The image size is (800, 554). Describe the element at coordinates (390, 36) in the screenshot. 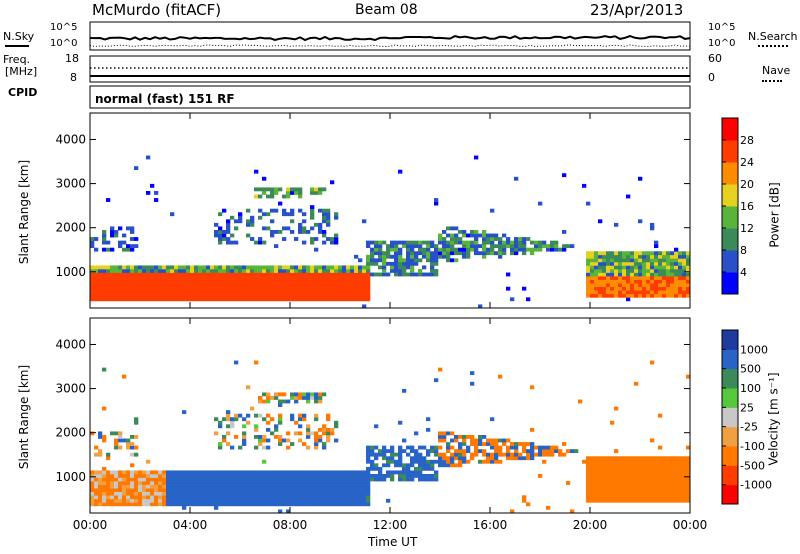

I see `noise-strip` at that location.